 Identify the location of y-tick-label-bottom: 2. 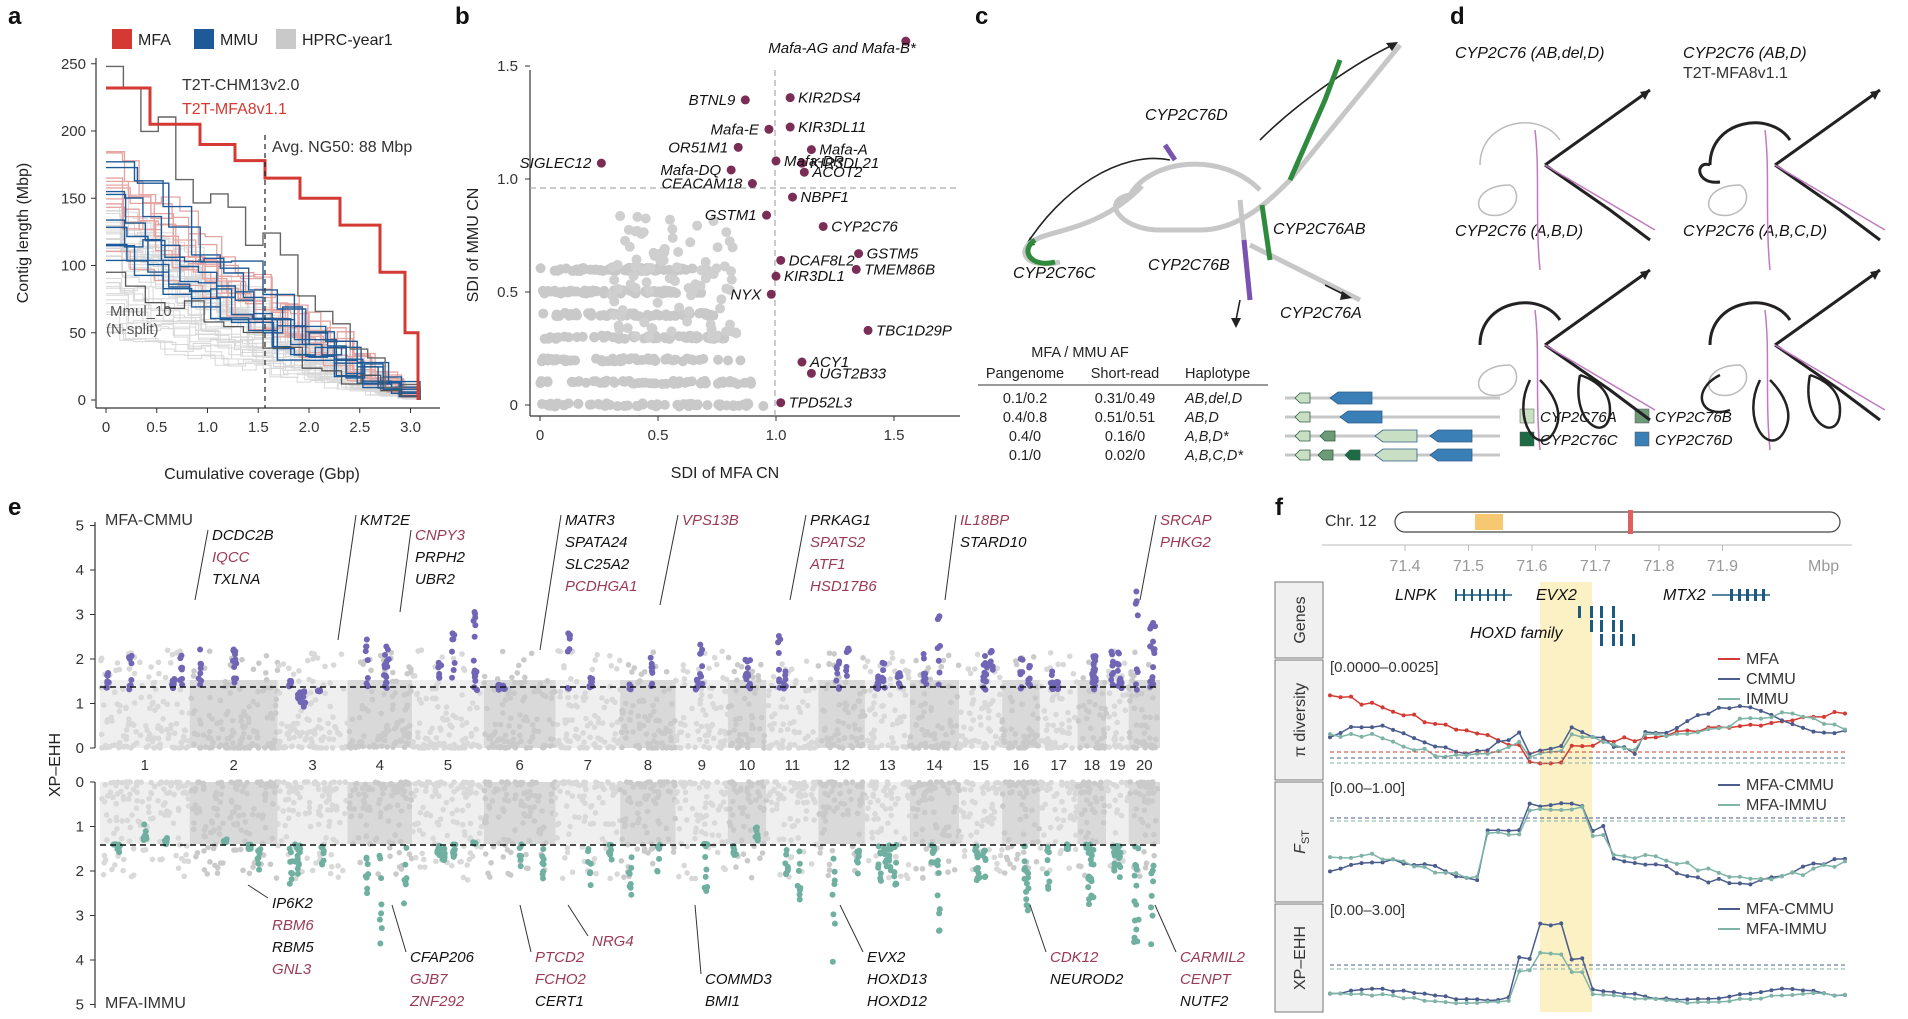
(80, 871).